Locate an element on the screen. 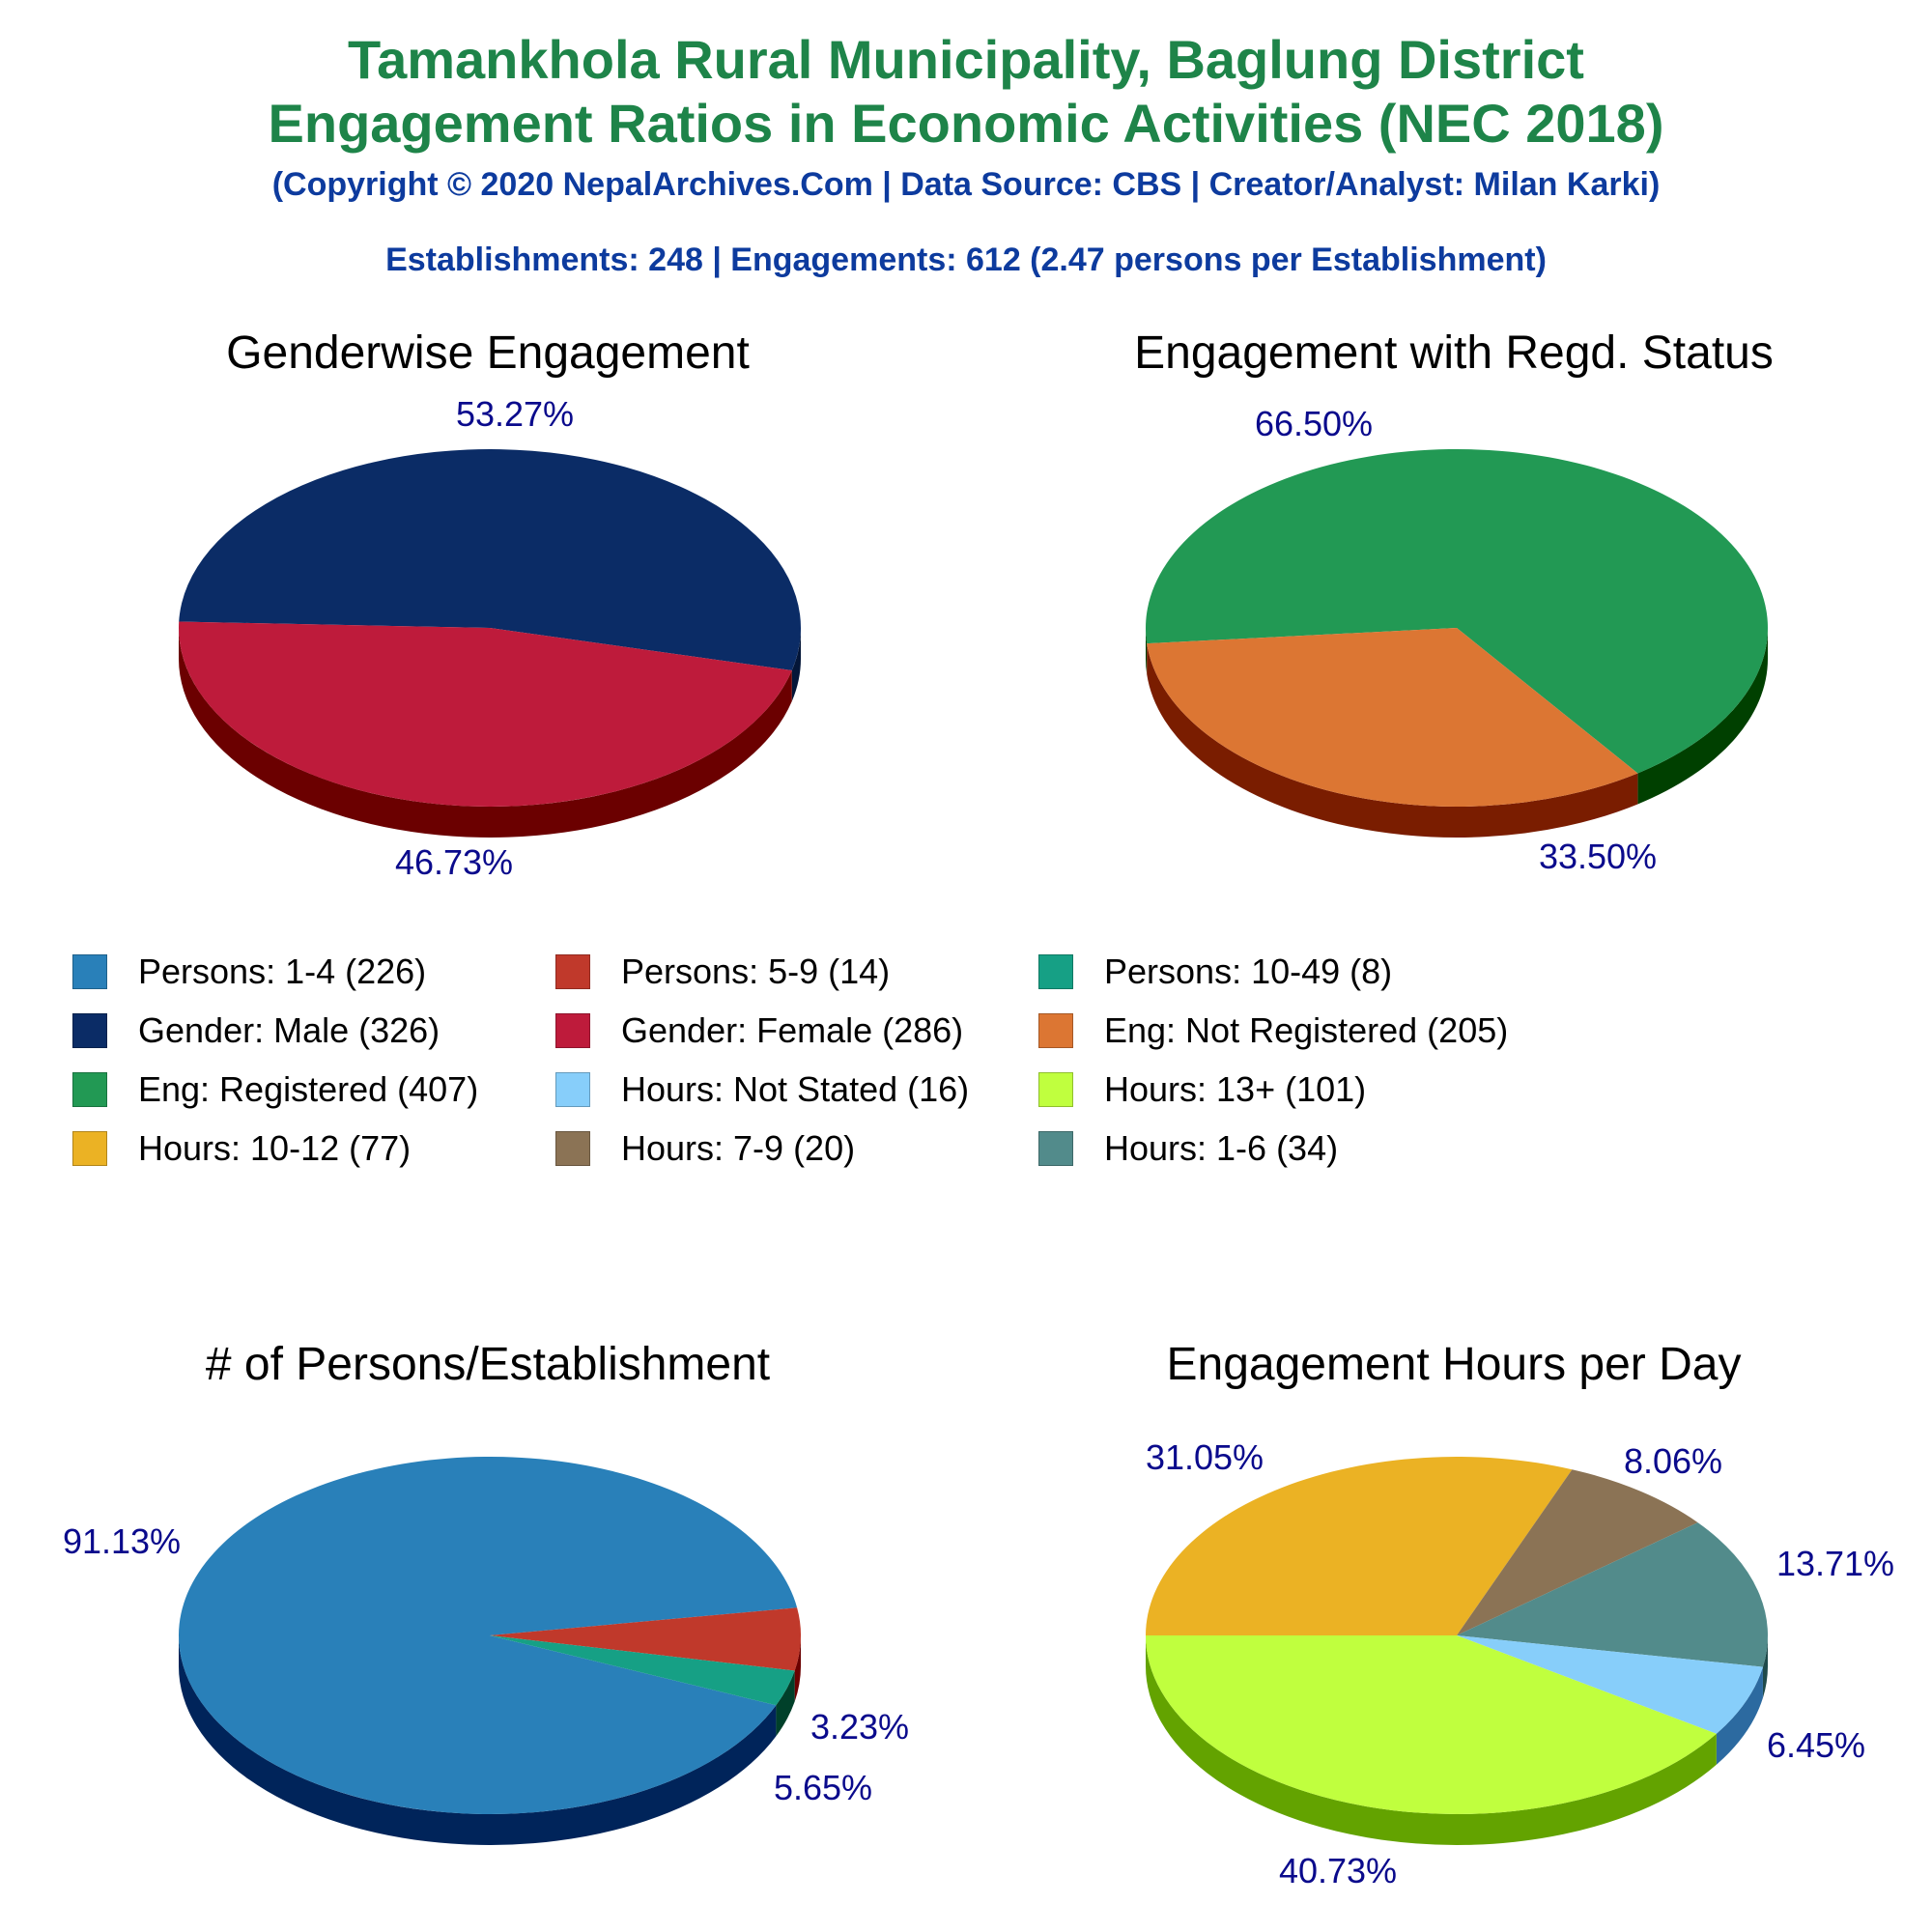  legend-label: Gender: Male (326) is located at coordinates (289, 1030).